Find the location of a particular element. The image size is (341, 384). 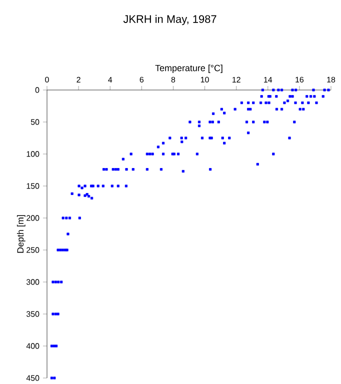

y-axis-title: Depth [m] is located at coordinates (21, 234).